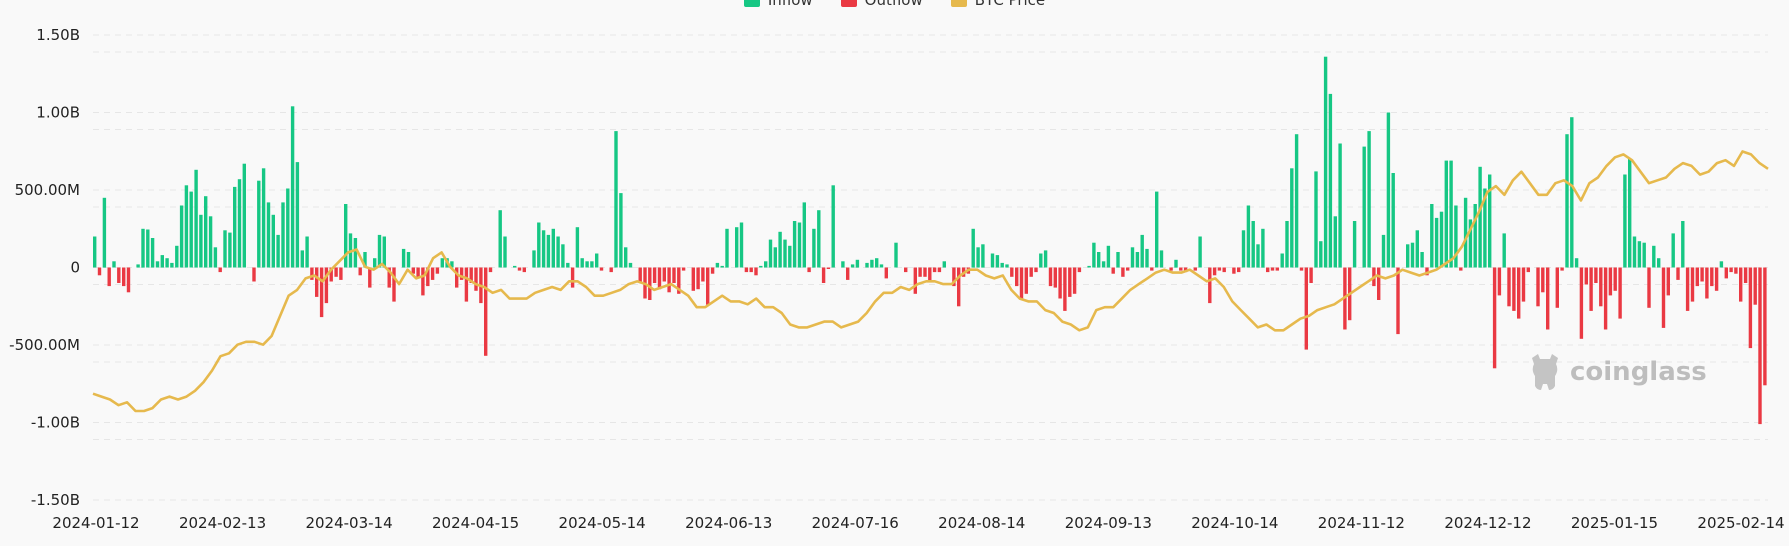 Image resolution: width=1789 pixels, height=546 pixels. What do you see at coordinates (997, 4) in the screenshot?
I see `legend-btc-price: BTC Price` at bounding box center [997, 4].